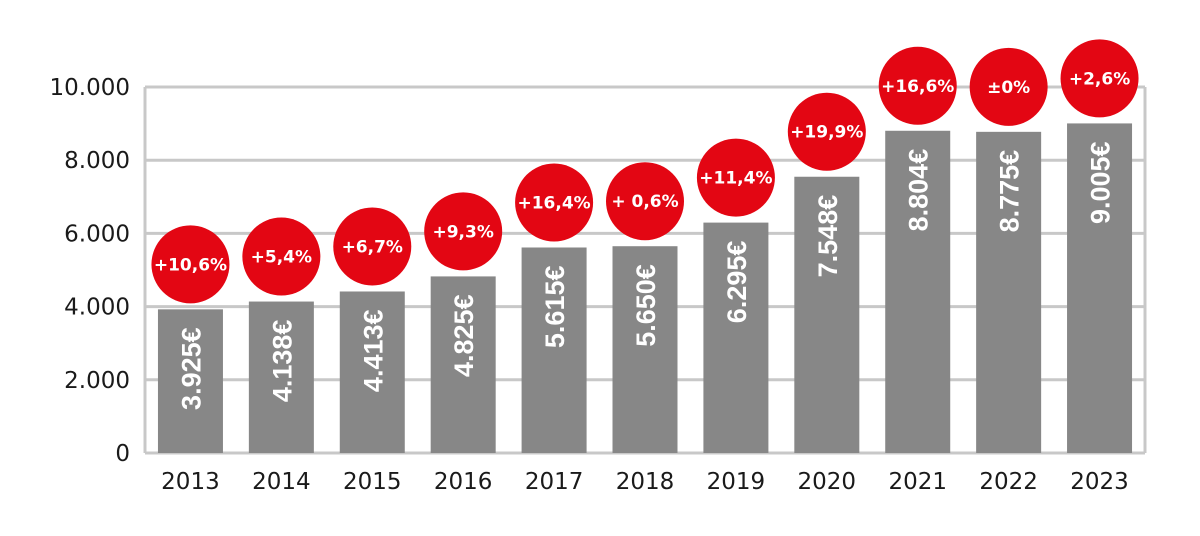 This screenshot has width=1200, height=536. I want to click on x-tick-label: 2017, so click(554, 482).